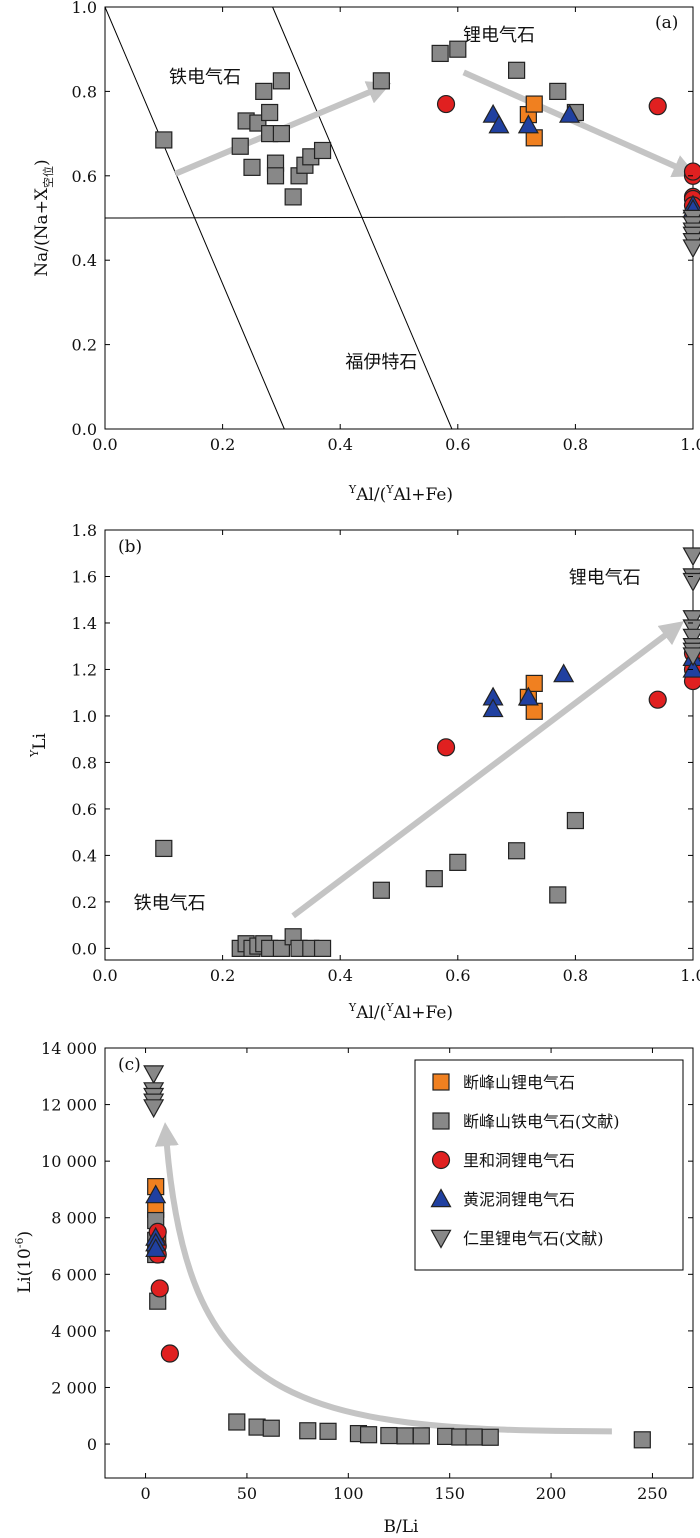  Describe the element at coordinates (666, 23) in the screenshot. I see `panel-a-label: (a)` at that location.